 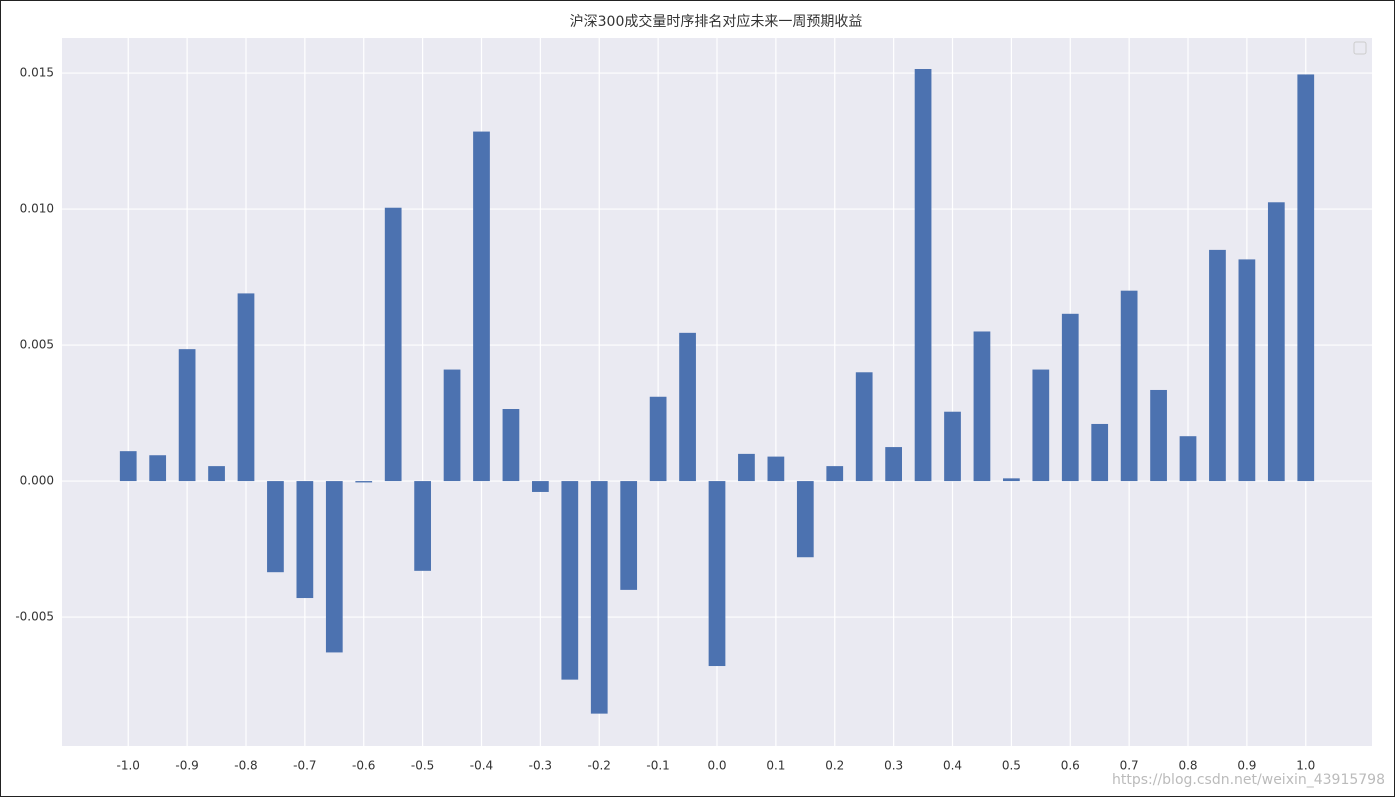 What do you see at coordinates (1187, 766) in the screenshot?
I see `x-tick-label: 0.8` at bounding box center [1187, 766].